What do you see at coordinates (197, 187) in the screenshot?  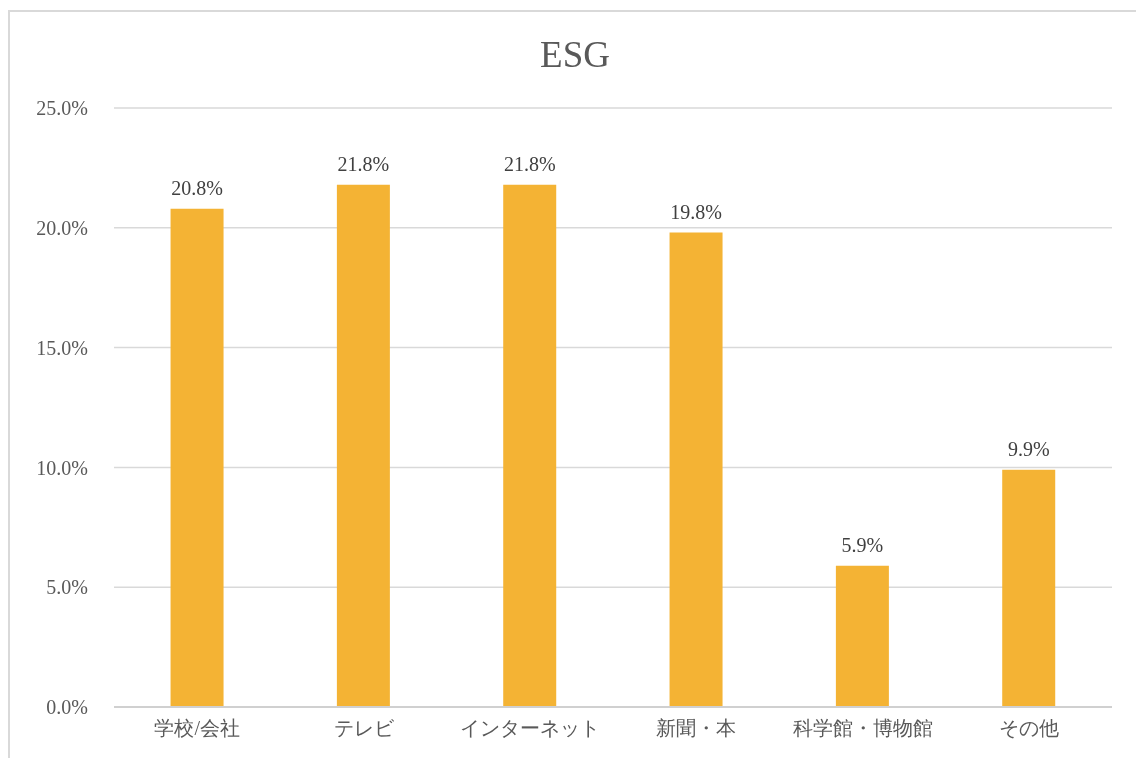 I see `data-label: 20.8%` at bounding box center [197, 187].